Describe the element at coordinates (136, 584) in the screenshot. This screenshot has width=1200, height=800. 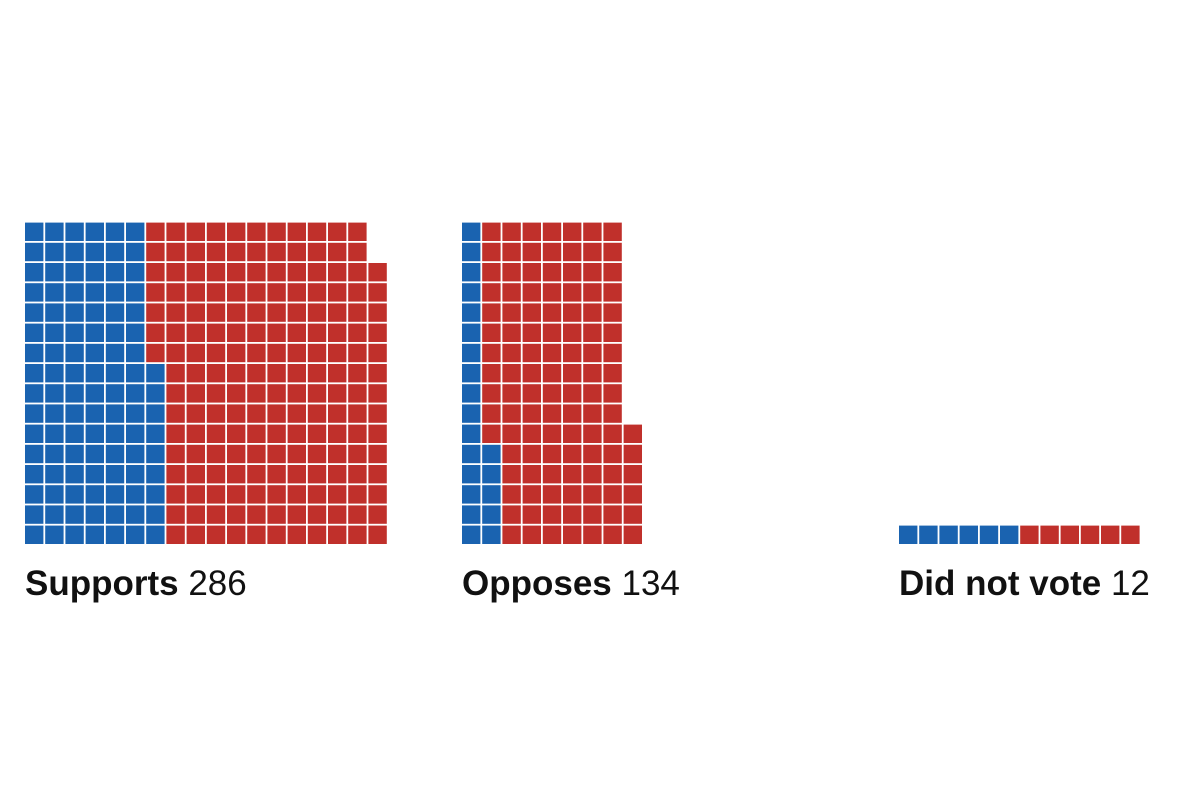
I see `supports-label: Supports 286` at that location.